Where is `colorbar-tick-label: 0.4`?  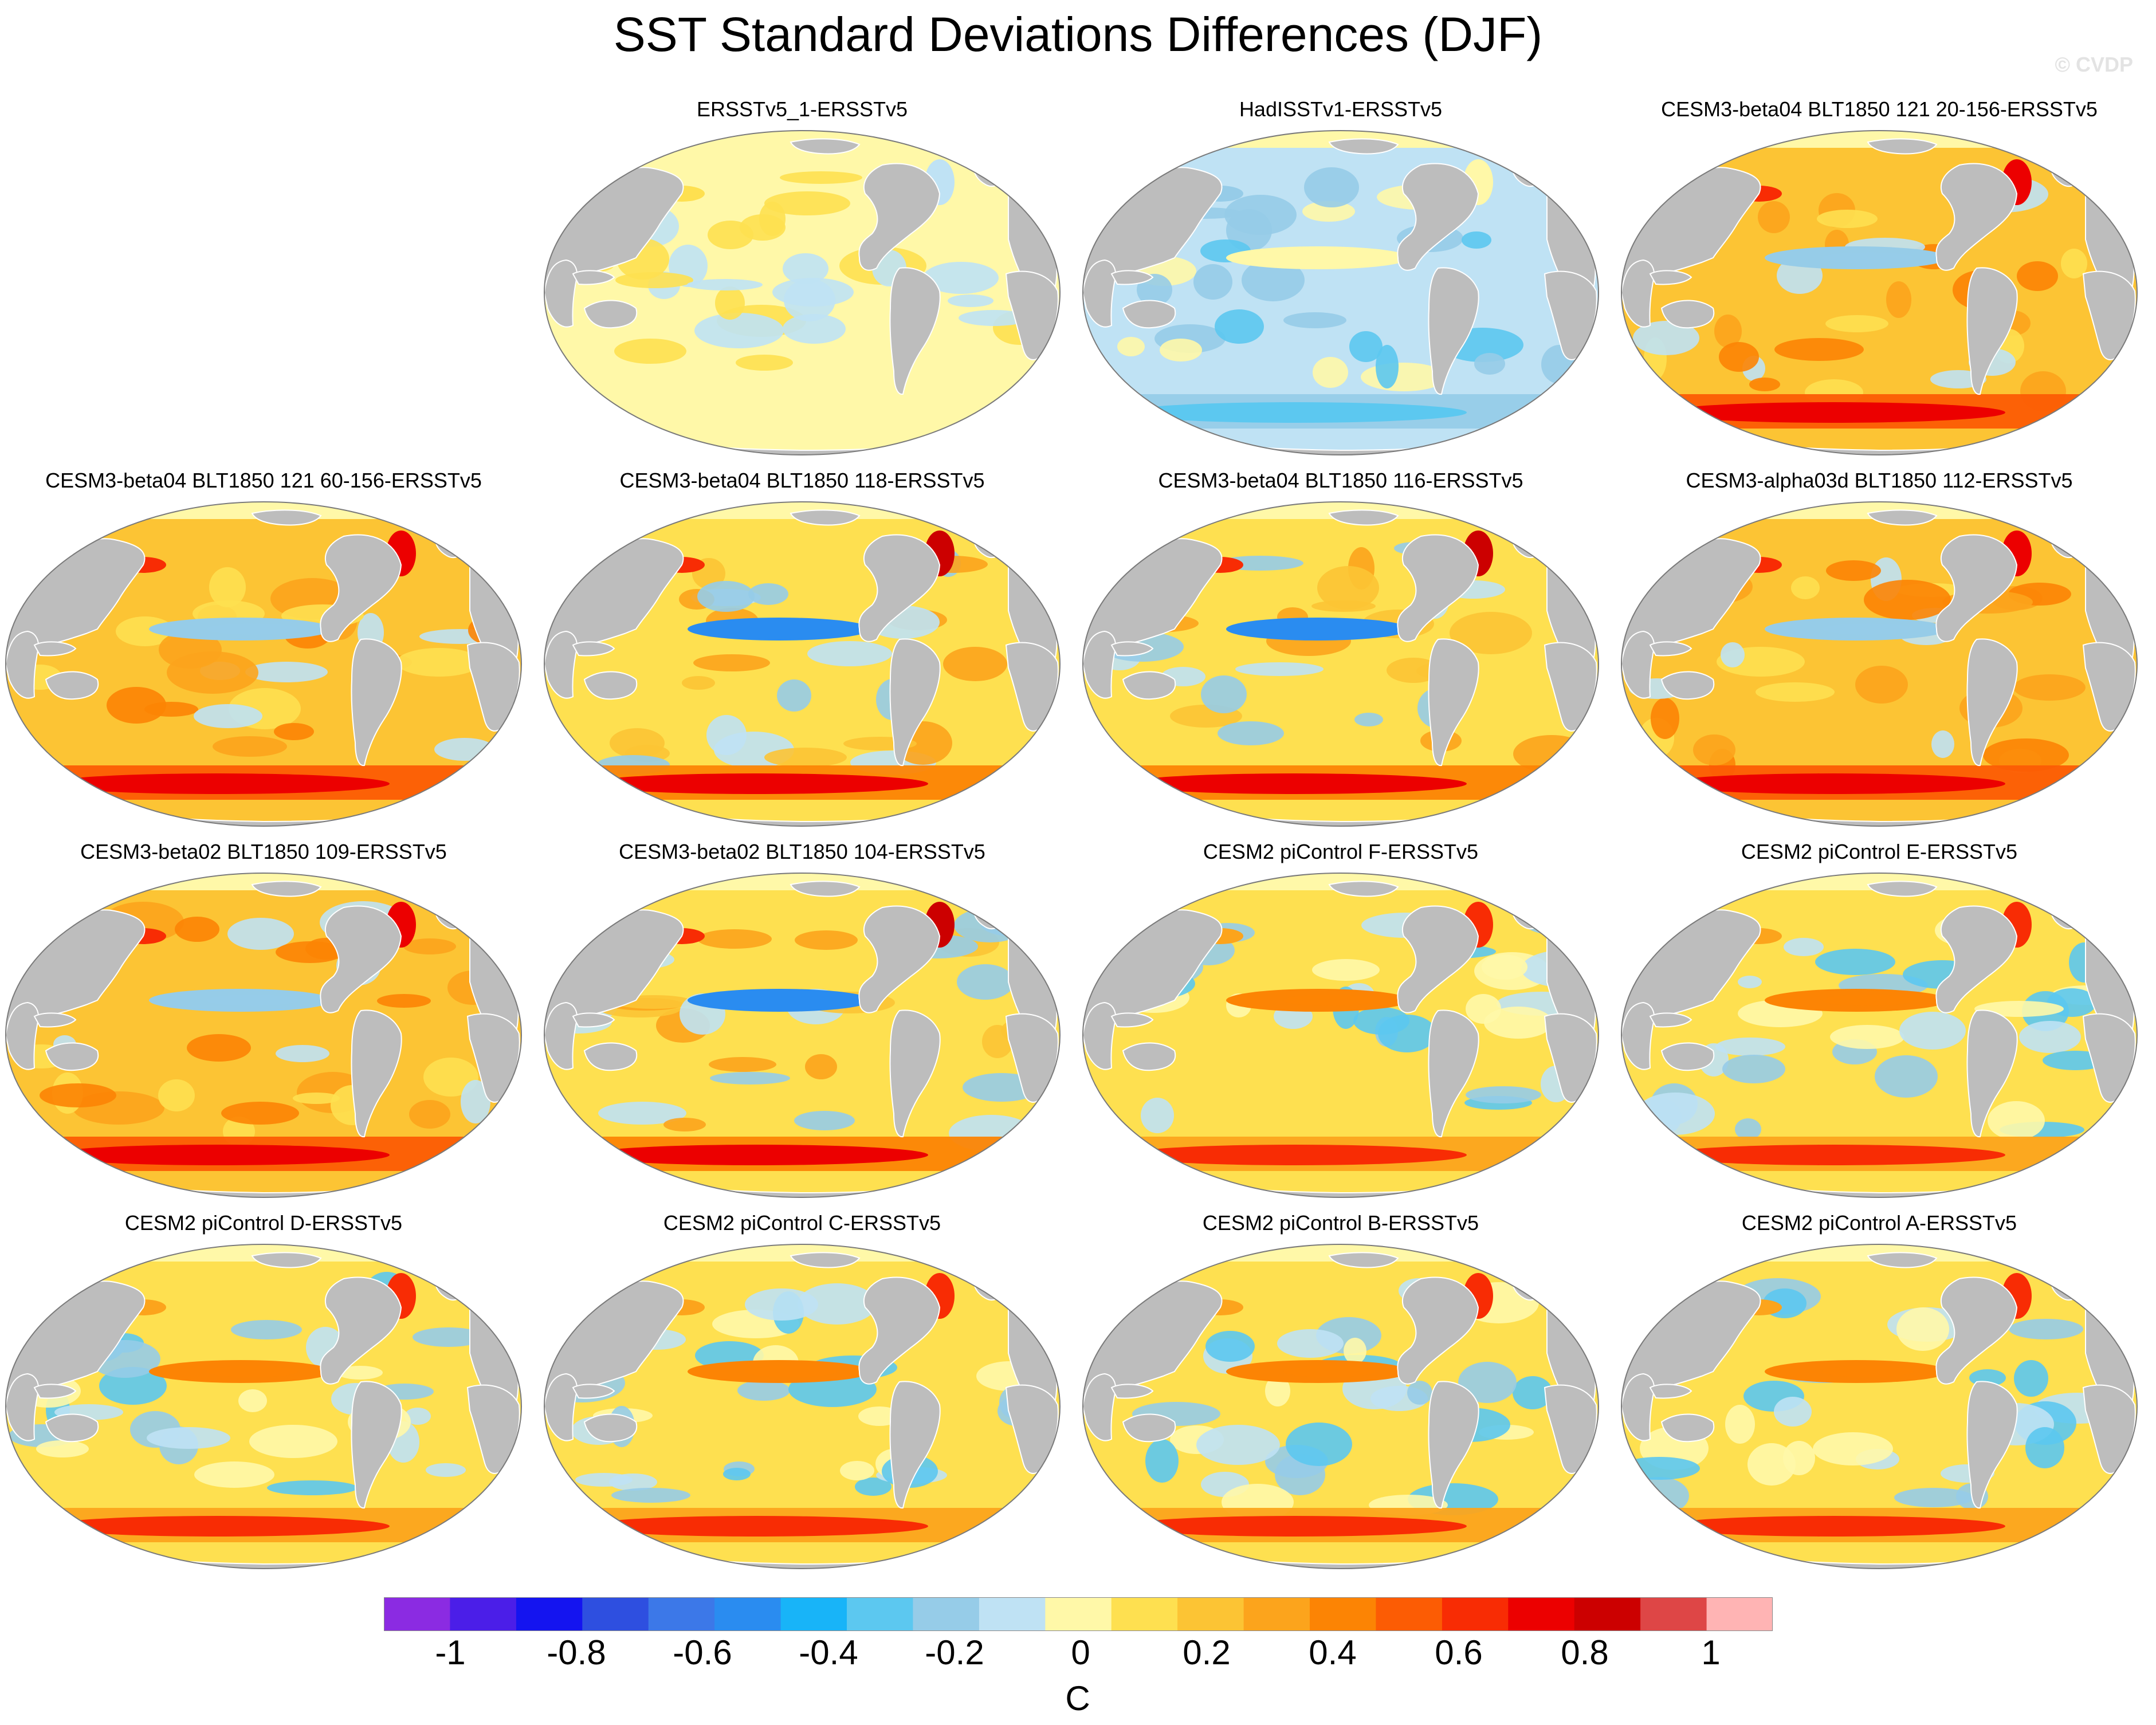
colorbar-tick-label: 0.4 is located at coordinates (1333, 1652).